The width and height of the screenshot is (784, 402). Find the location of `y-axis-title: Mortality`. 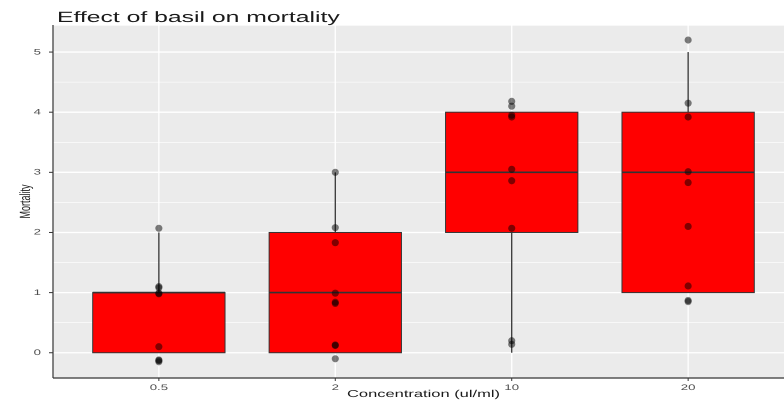

y-axis-title: Mortality is located at coordinates (25, 201).